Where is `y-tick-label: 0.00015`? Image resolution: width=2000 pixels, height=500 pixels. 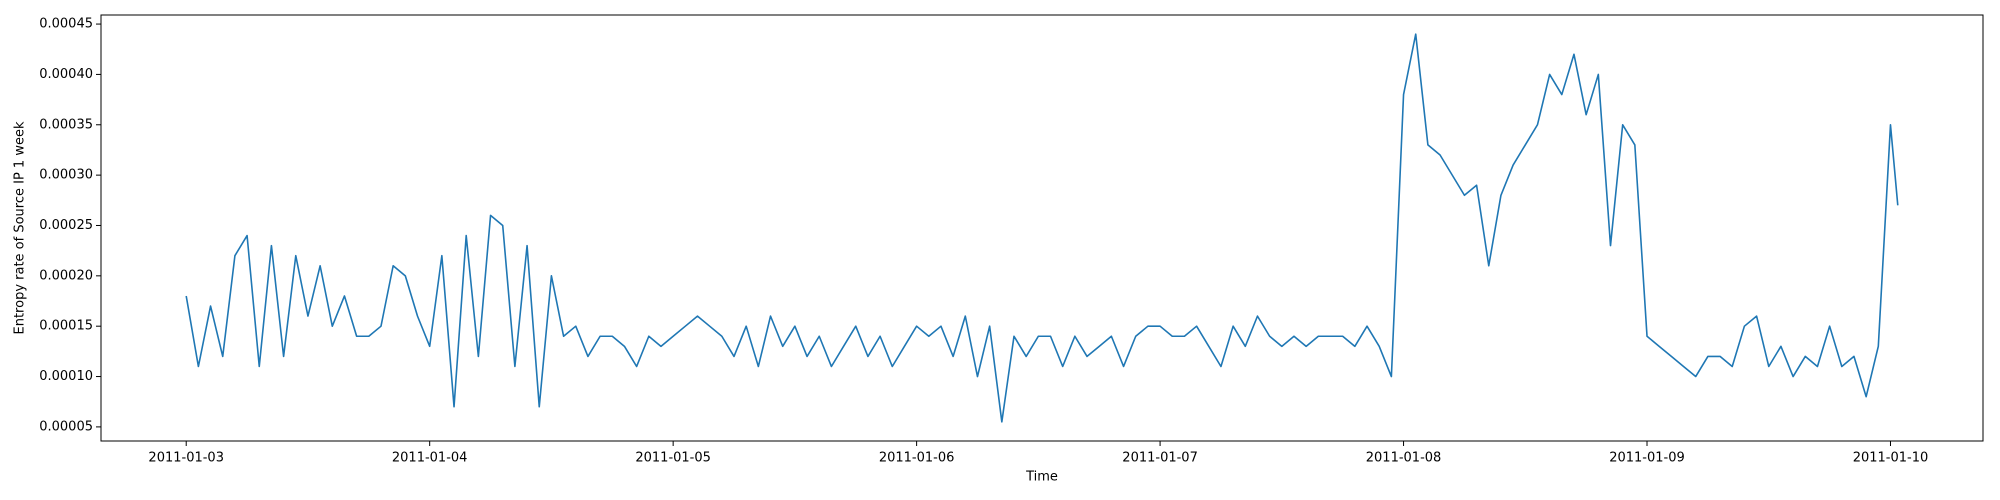
y-tick-label: 0.00015 is located at coordinates (66, 326).